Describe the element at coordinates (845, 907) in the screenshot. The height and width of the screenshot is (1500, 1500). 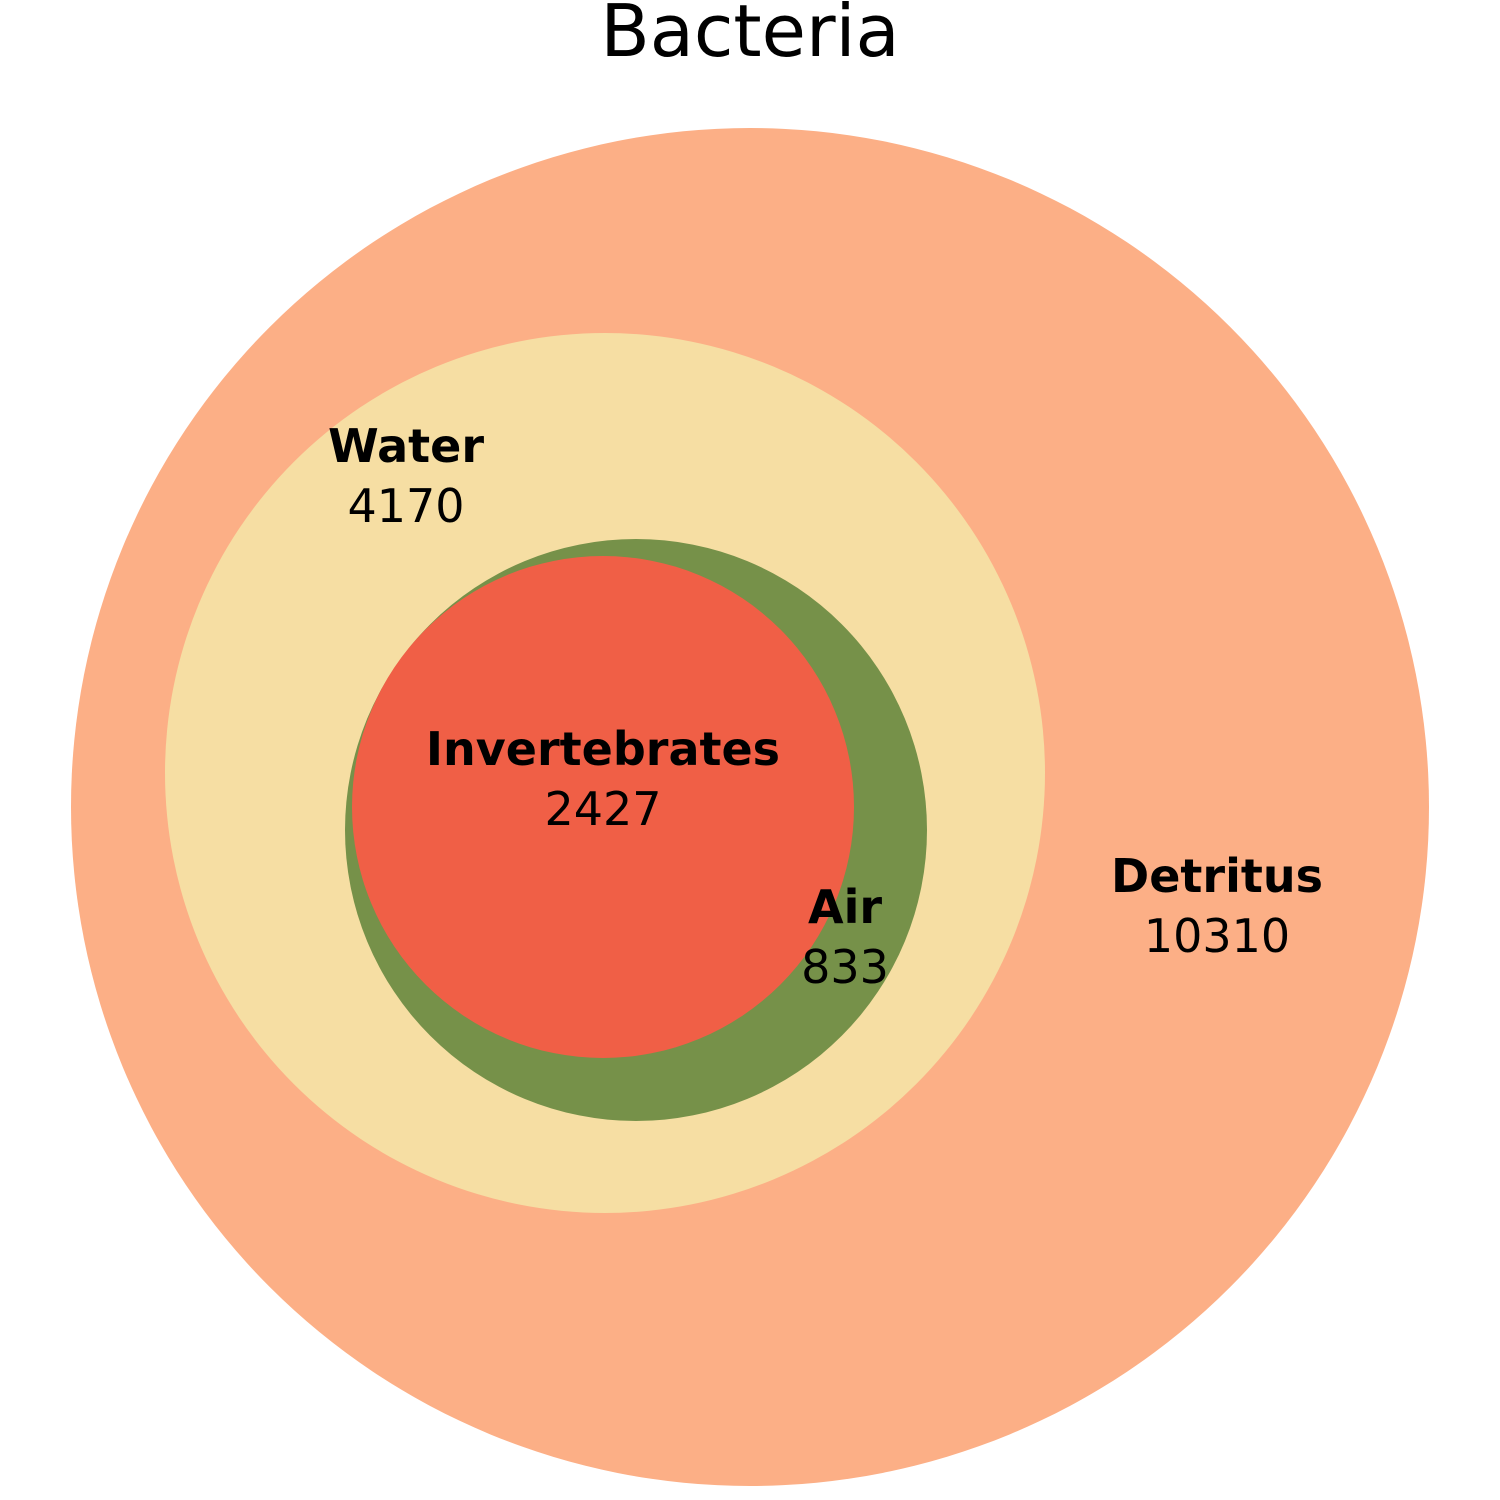
I see `label-air-name: Air` at that location.